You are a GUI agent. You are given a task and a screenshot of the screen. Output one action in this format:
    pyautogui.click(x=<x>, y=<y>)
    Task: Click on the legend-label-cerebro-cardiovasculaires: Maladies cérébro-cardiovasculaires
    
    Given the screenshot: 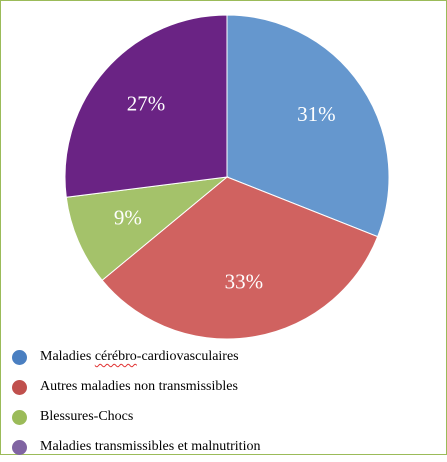 What is the action you would take?
    pyautogui.click(x=139, y=356)
    